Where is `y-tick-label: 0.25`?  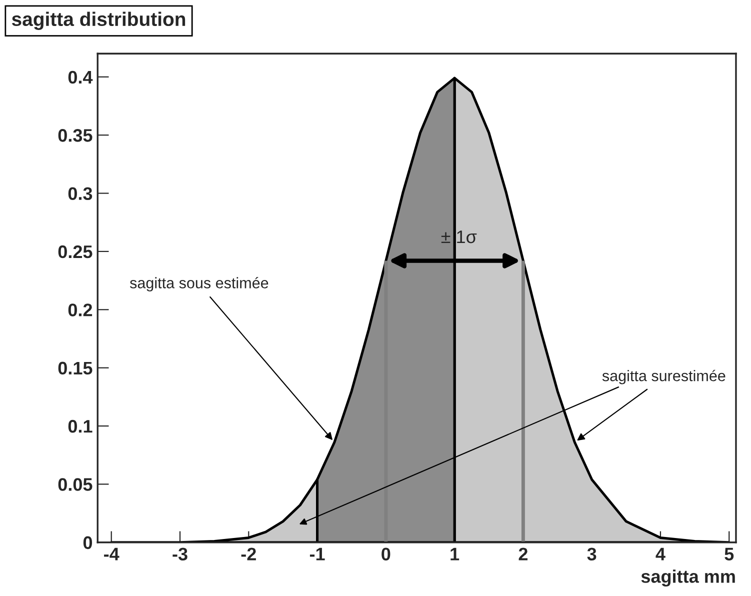
y-tick-label: 0.25 is located at coordinates (75, 251).